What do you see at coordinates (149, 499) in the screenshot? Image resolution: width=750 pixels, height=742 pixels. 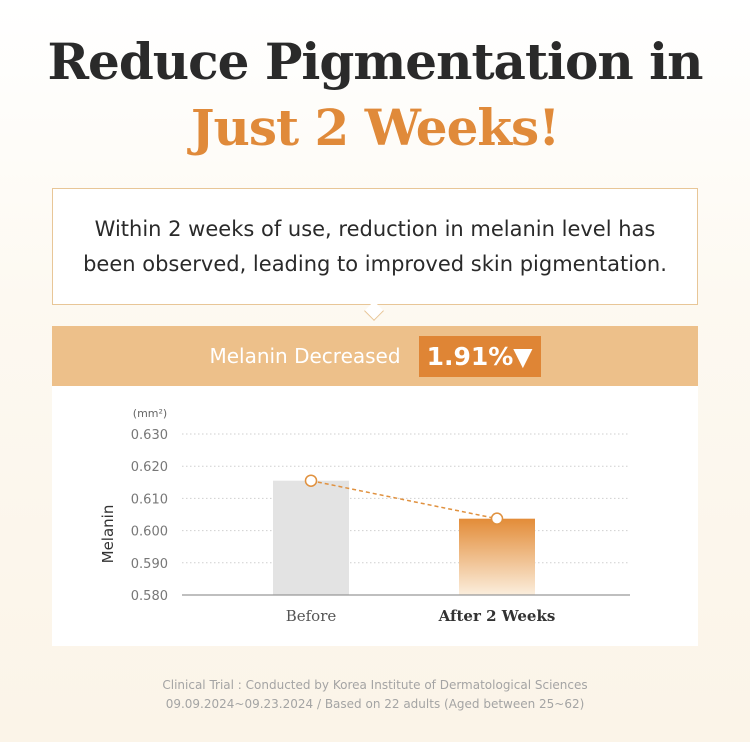 I see `y-tick-label: 0.610` at bounding box center [149, 499].